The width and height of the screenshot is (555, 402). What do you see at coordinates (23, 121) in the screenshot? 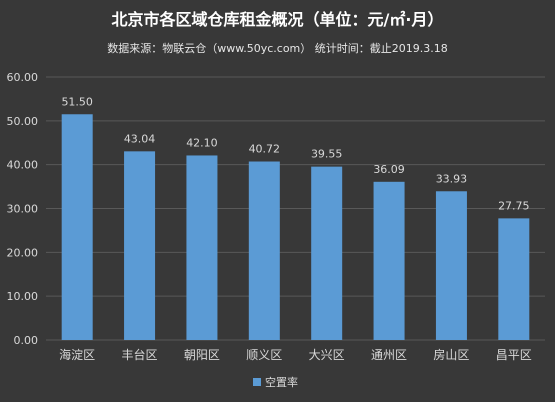
I see `y-tick-label: 50.00` at bounding box center [23, 121].